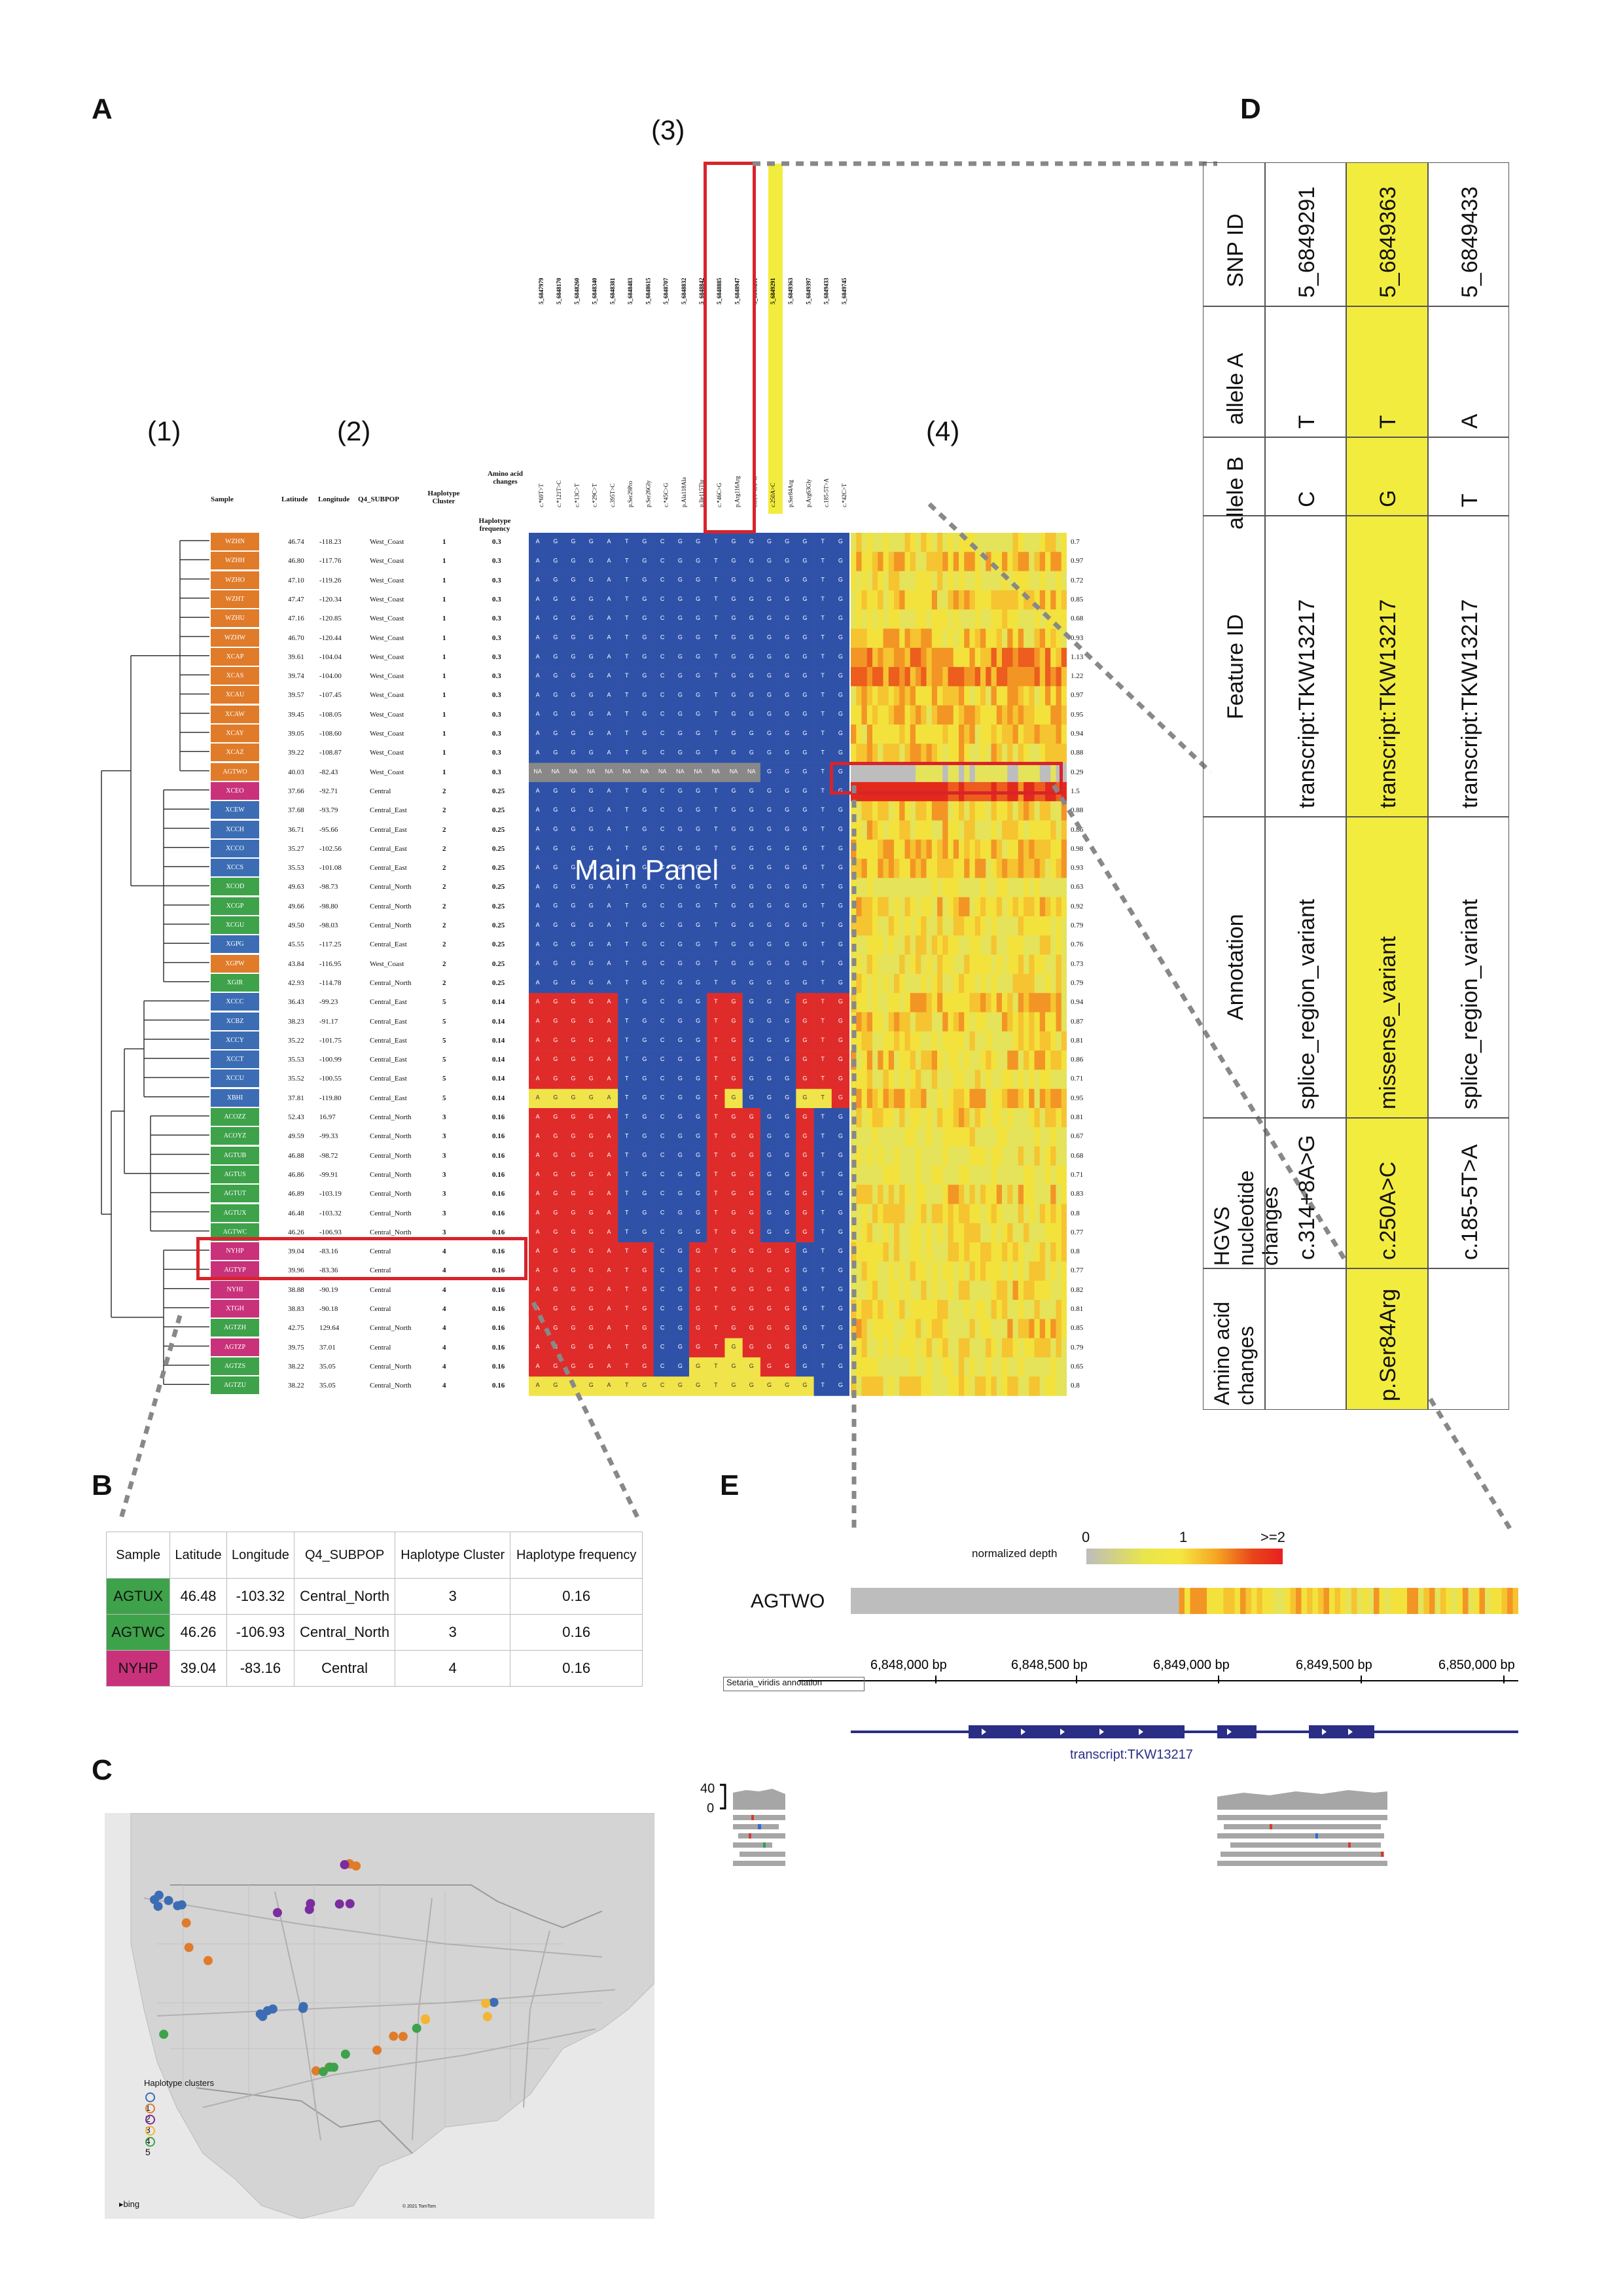 The height and width of the screenshot is (2296, 1623). I want to click on sample-label: XBHI, so click(235, 1097).